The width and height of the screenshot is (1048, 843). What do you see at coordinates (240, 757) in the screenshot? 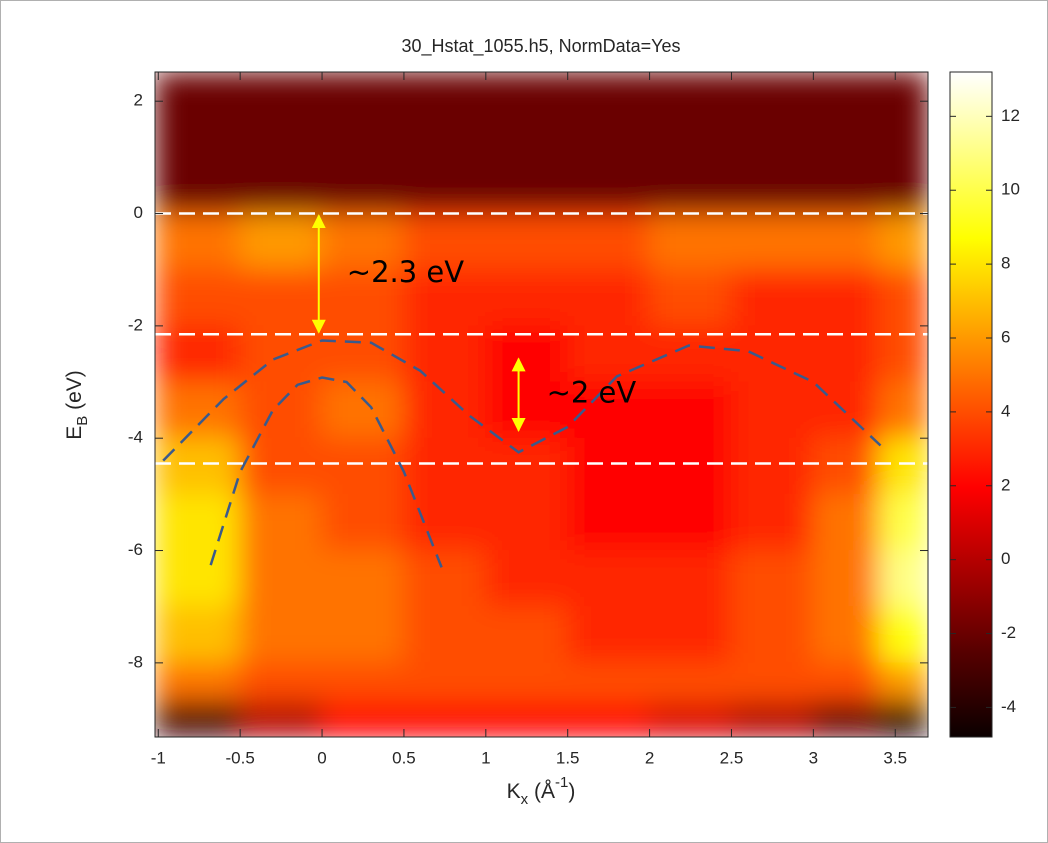
I see `x-tick-label: -0.5` at bounding box center [240, 757].